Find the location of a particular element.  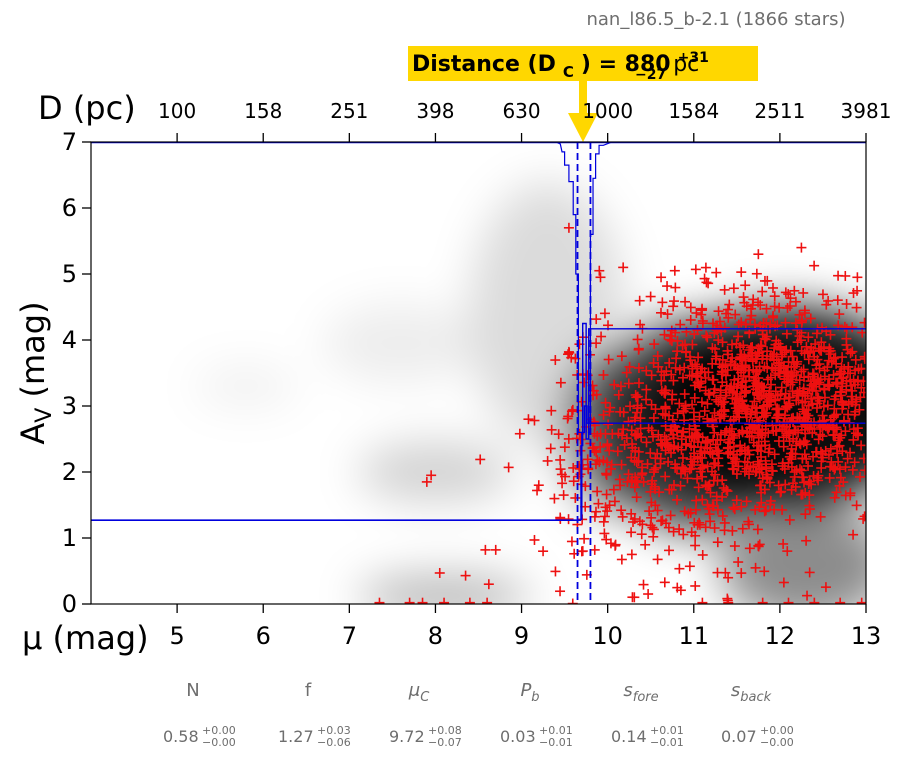

x-tick-label: 13 is located at coordinates (866, 636).